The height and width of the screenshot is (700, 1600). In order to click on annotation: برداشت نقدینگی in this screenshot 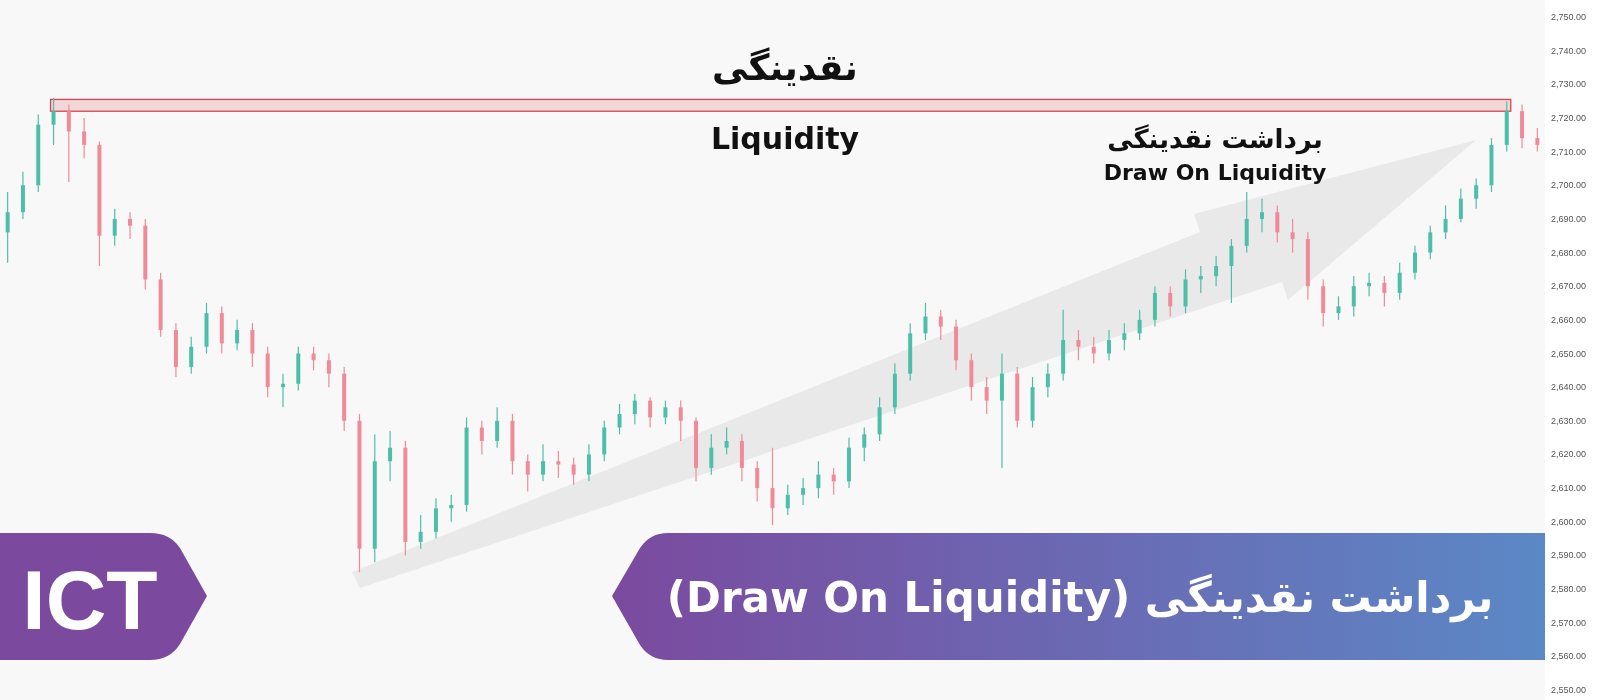, I will do `click(1215, 139)`.